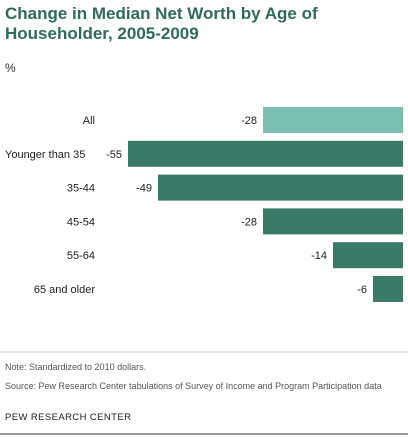 The width and height of the screenshot is (408, 439). Describe the element at coordinates (362, 290) in the screenshot. I see `data-label: -6` at that location.